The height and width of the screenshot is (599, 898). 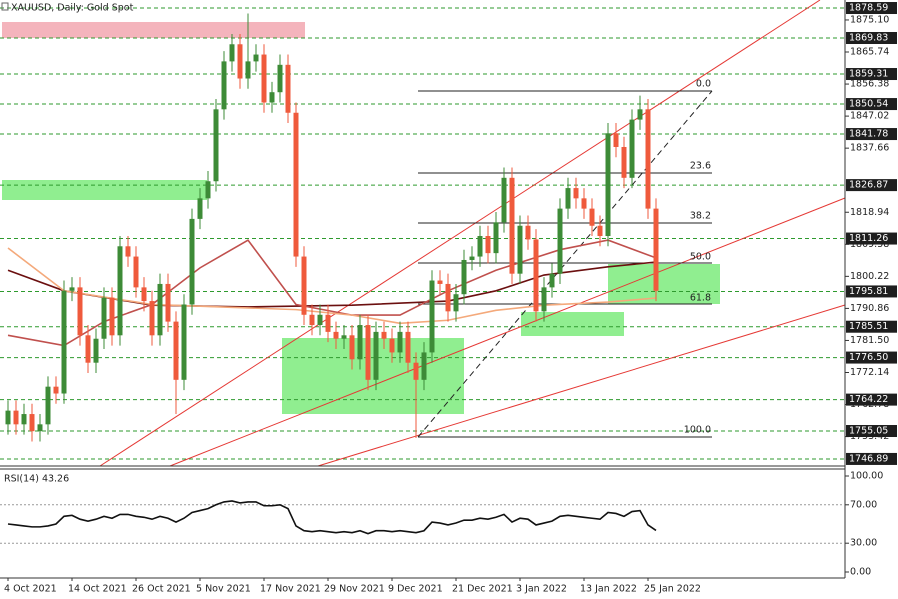 I want to click on y-tick-label: 1790.86, so click(x=869, y=308).